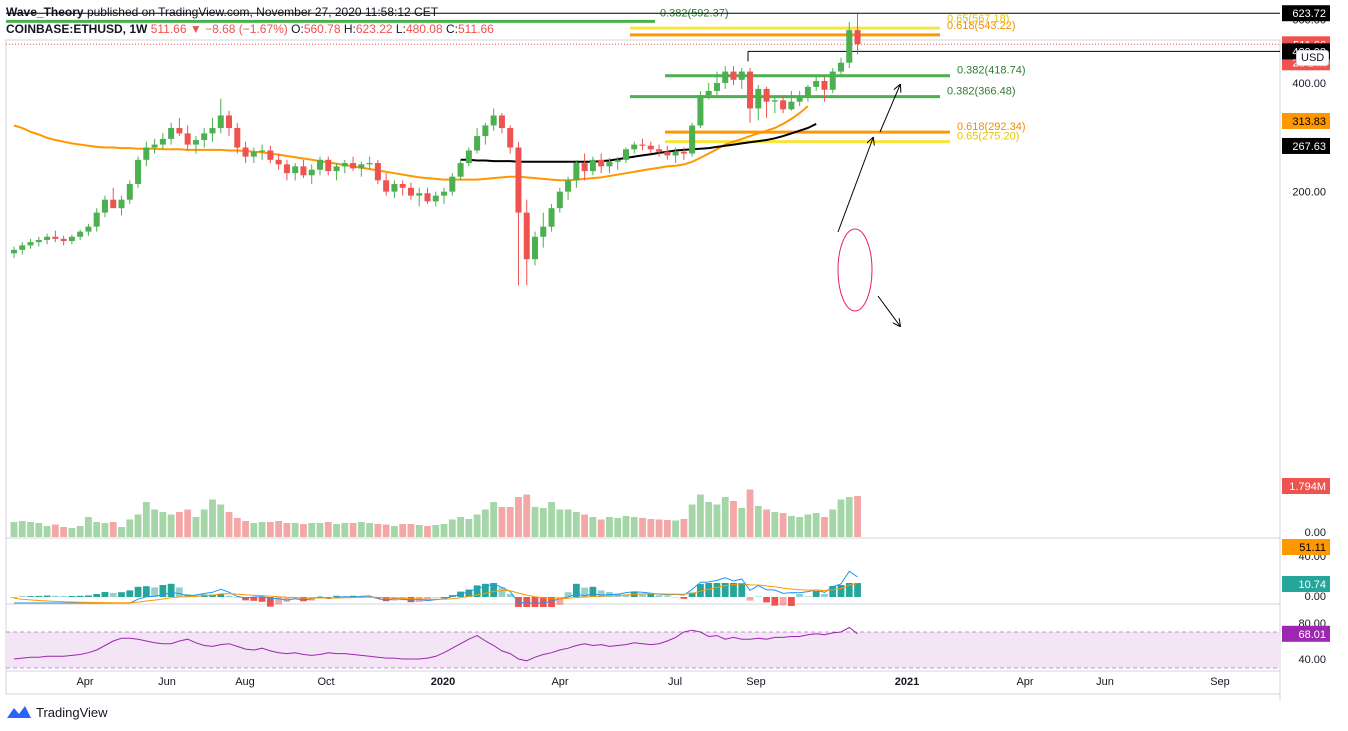  What do you see at coordinates (77, 29) in the screenshot?
I see `symbol-label: COINBASE:ETHUSD, 1W` at bounding box center [77, 29].